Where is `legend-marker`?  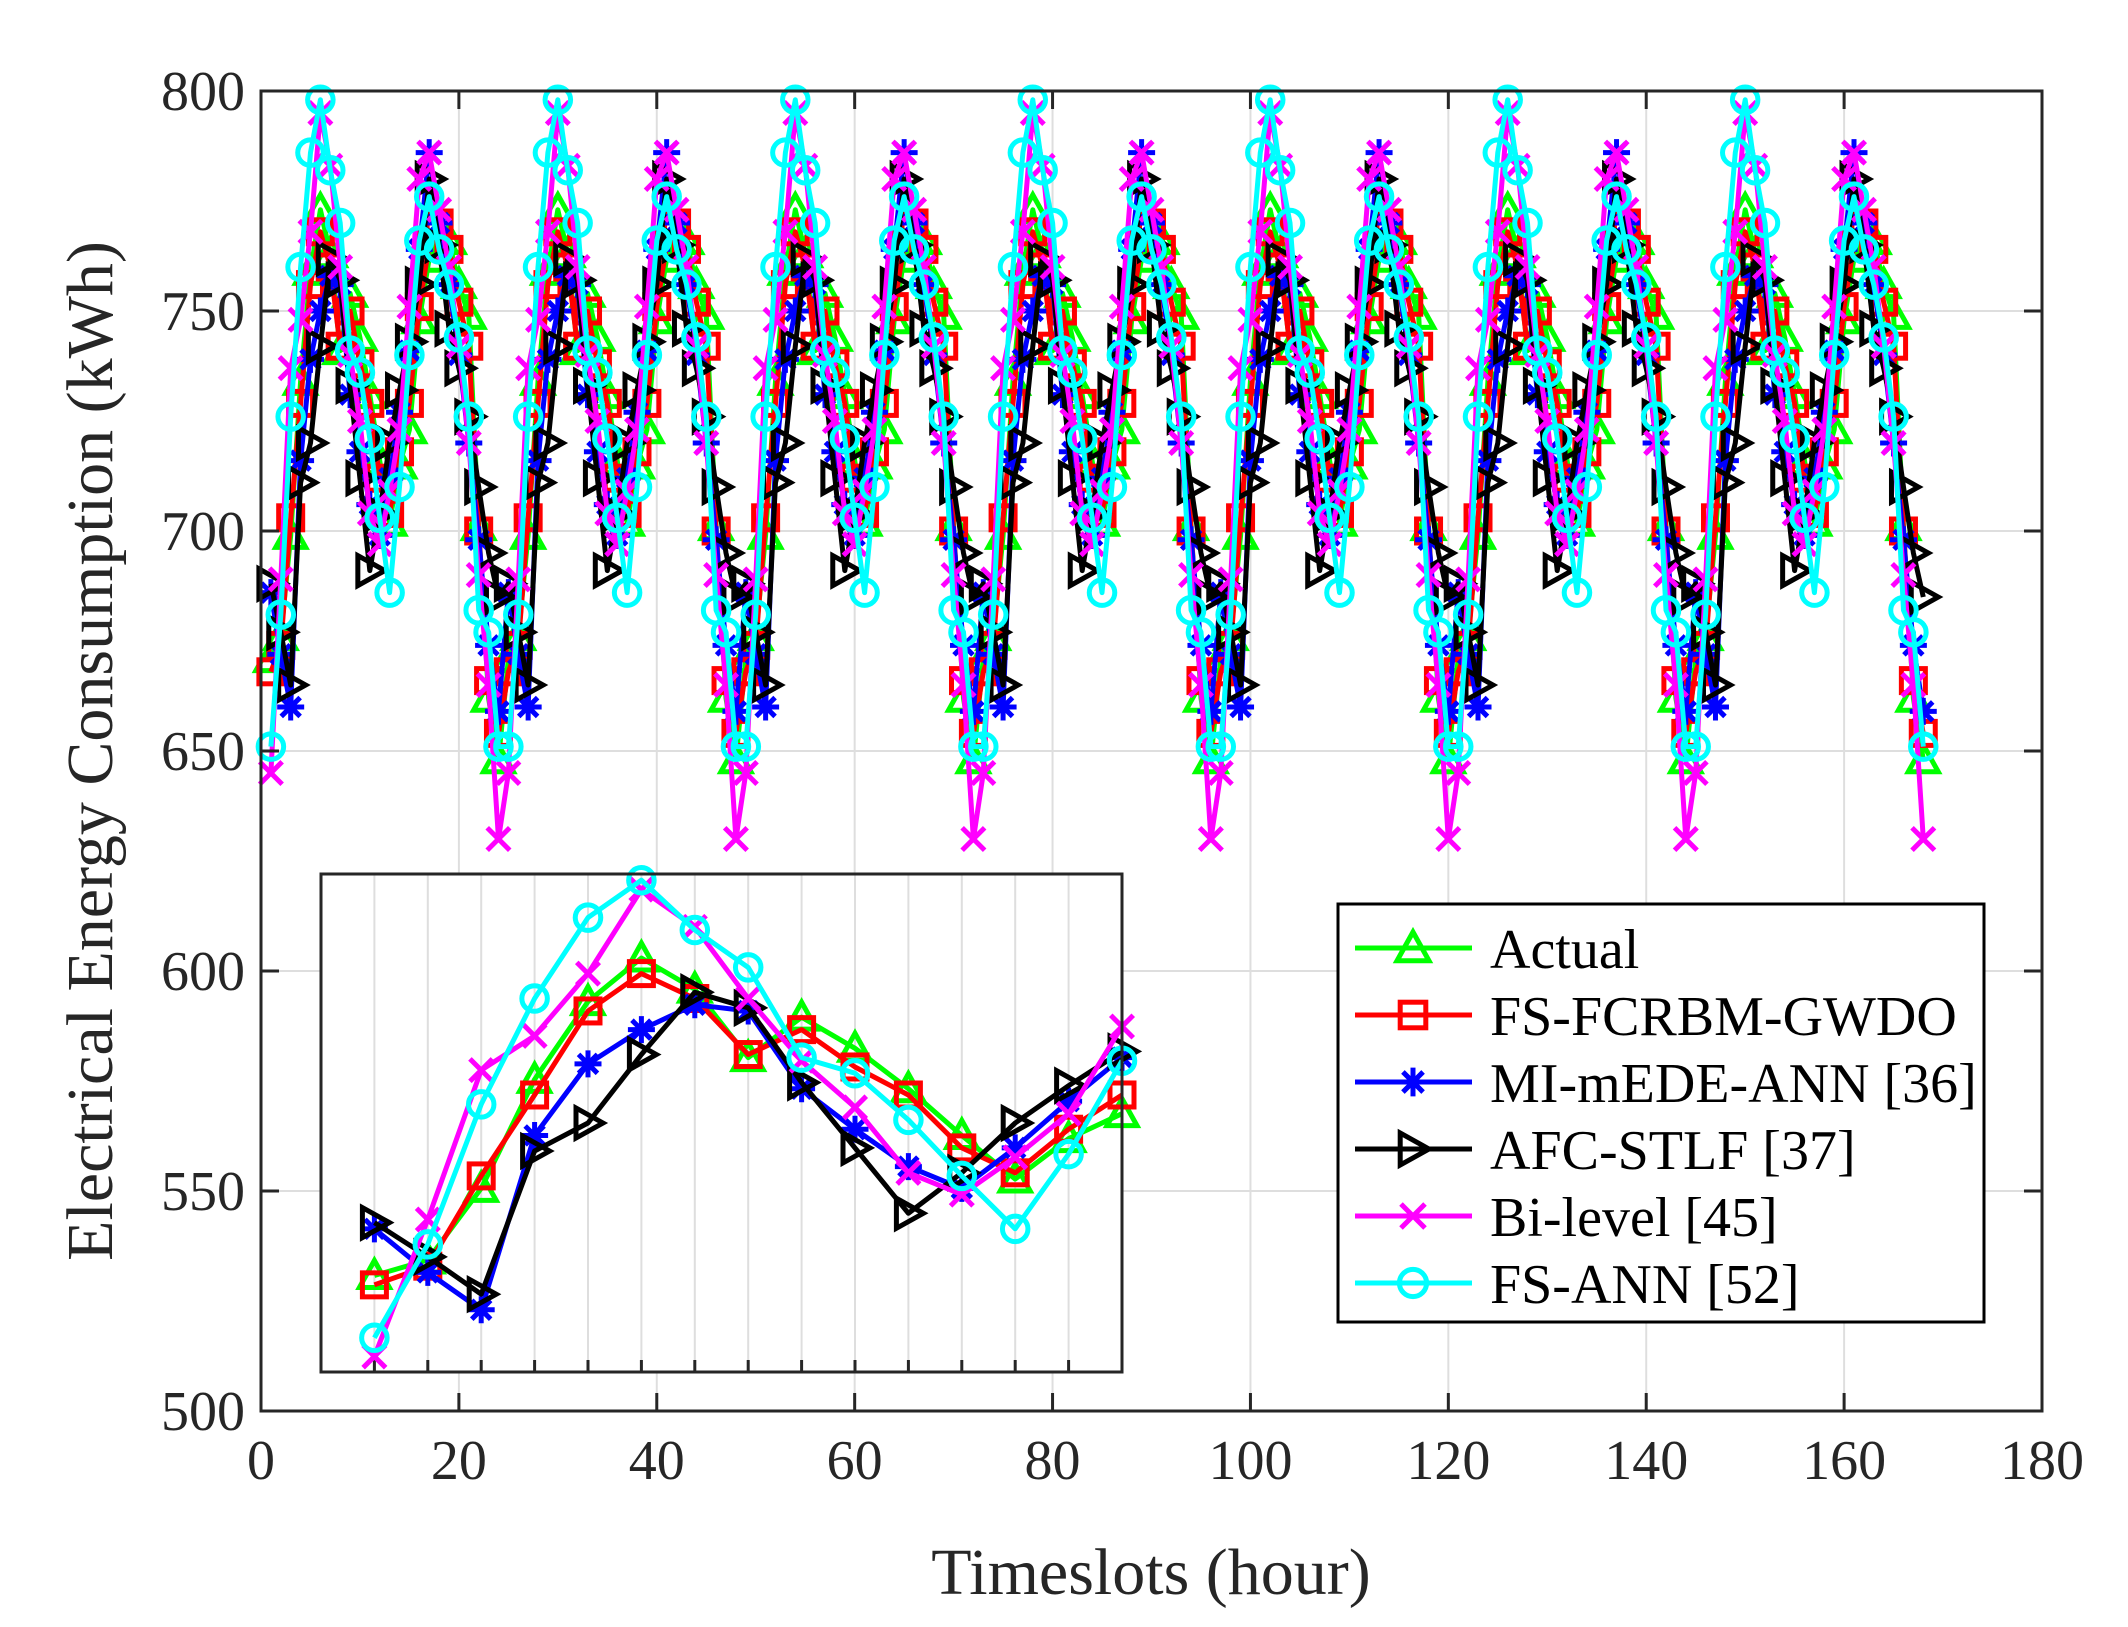
legend-marker is located at coordinates (1416, 1149).